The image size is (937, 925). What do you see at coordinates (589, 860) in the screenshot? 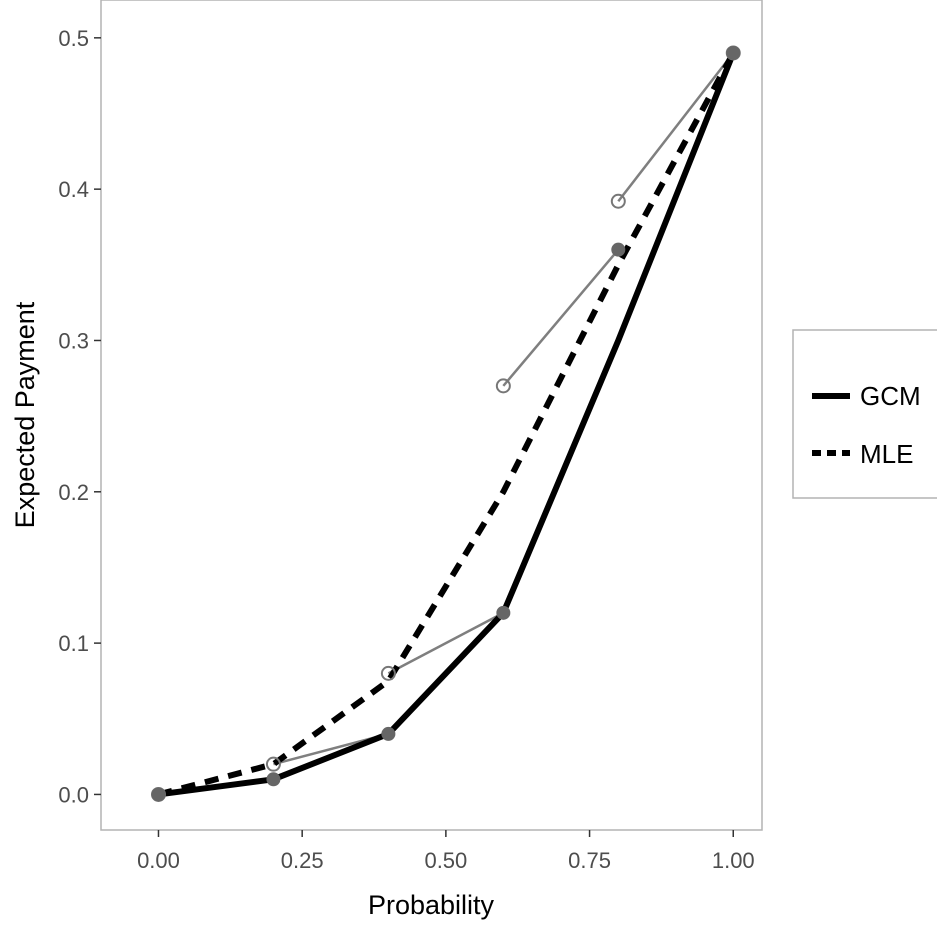
I see `x-tick-label: 0.75` at bounding box center [589, 860].